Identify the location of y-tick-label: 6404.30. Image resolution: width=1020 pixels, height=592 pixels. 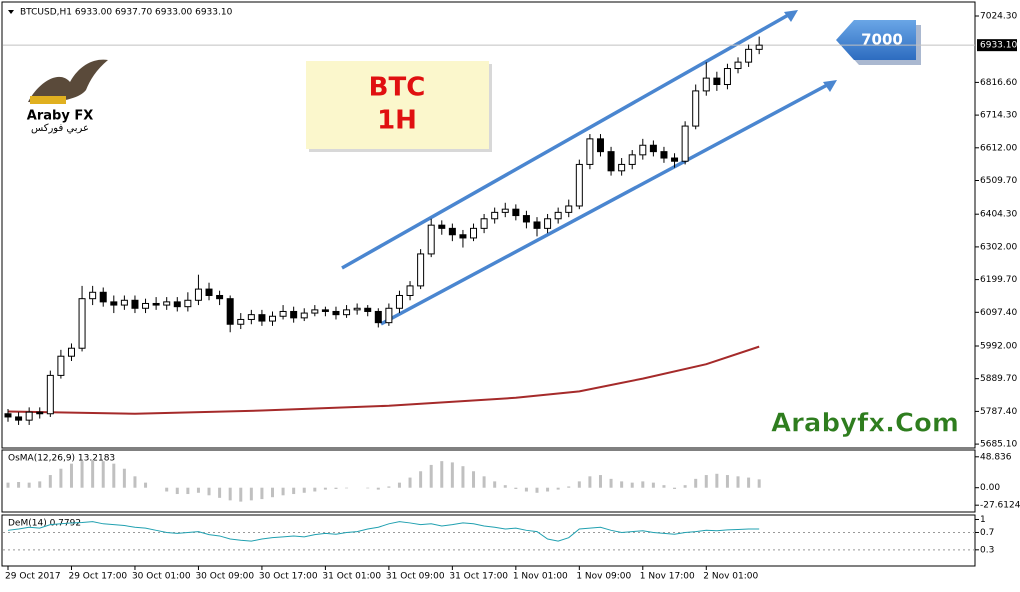
(998, 215).